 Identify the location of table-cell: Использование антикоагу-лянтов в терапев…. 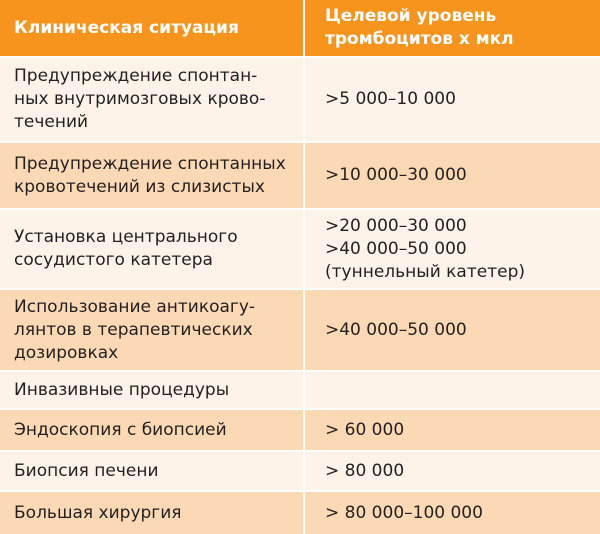
(152, 330).